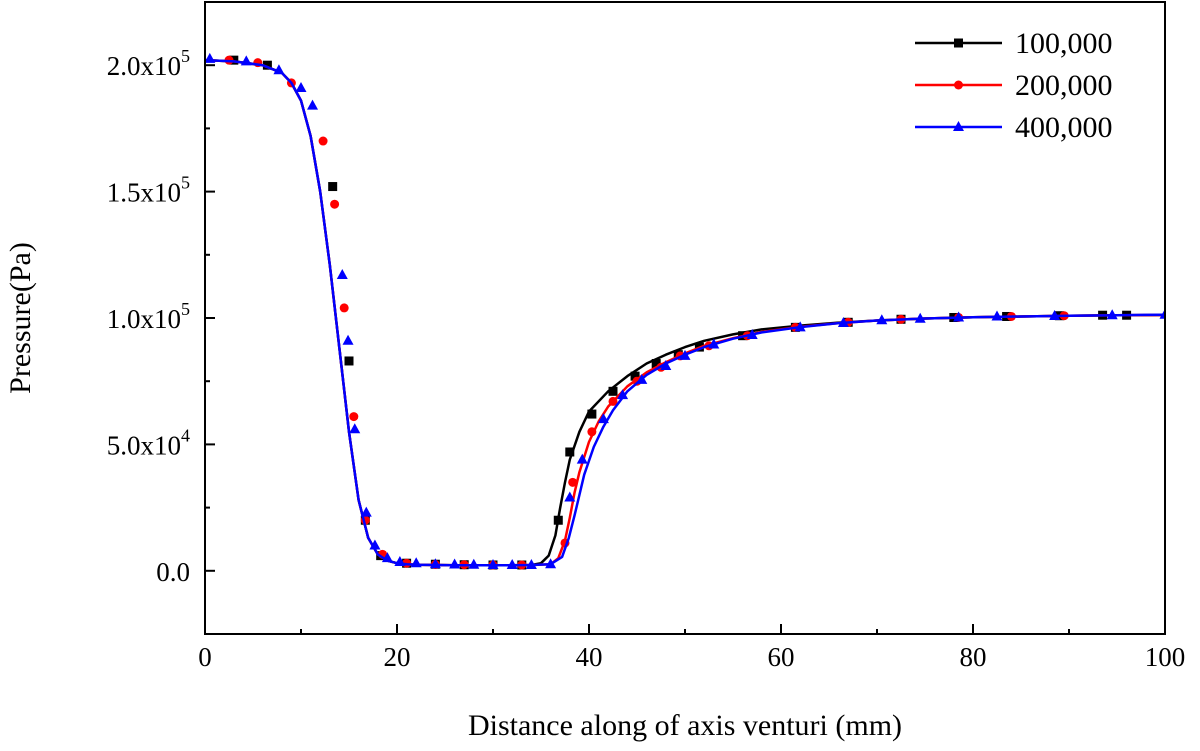 The width and height of the screenshot is (1200, 751). I want to click on y-tick-mantissa: 2.0x10, so click(144, 66).